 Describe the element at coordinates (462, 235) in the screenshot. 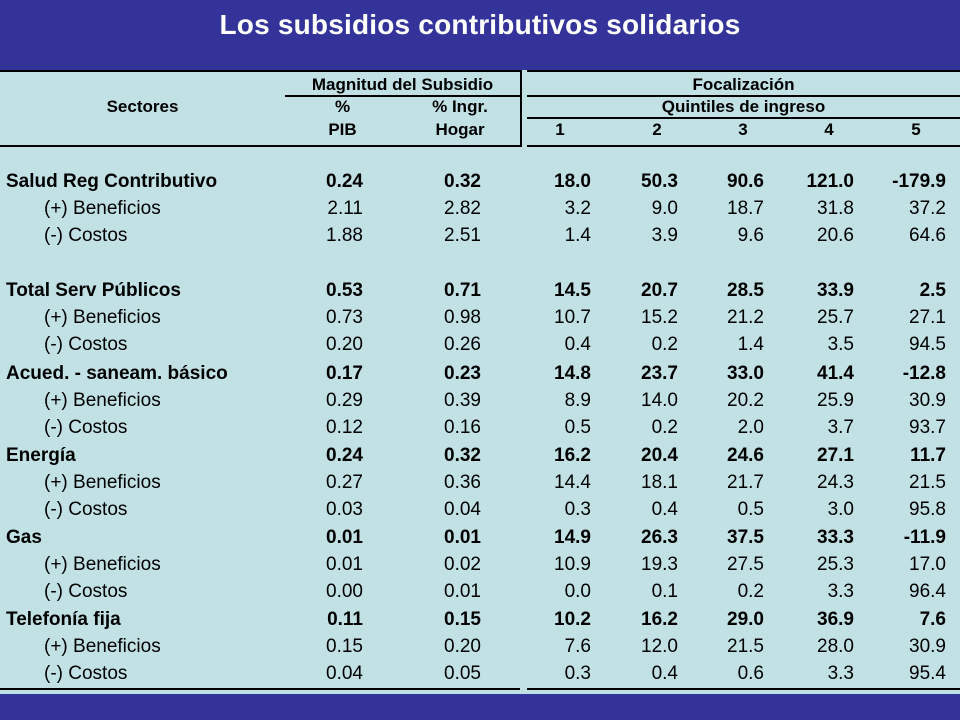

I see `cell-pct-hogar: 2.51` at that location.